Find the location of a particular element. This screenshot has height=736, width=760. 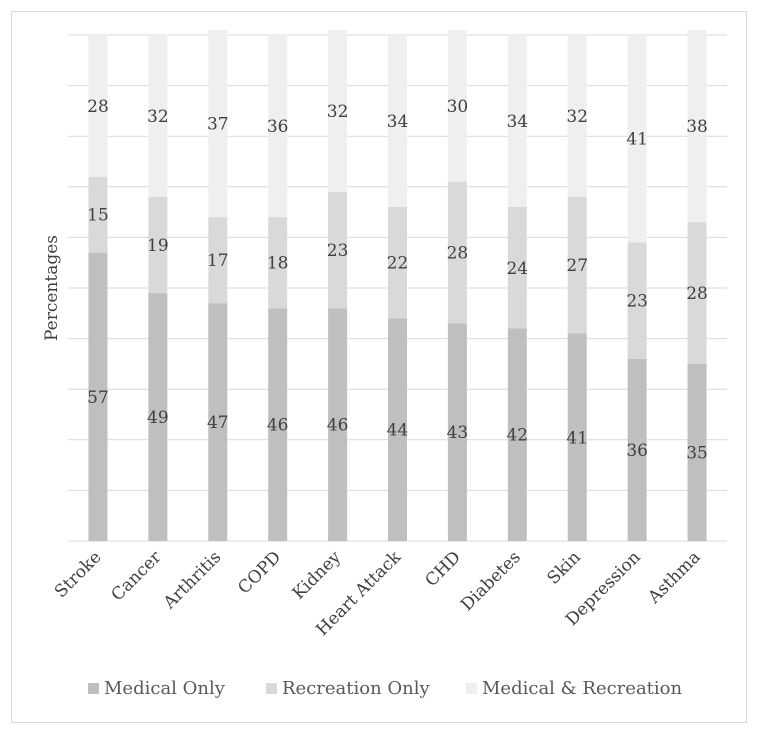

legend-item: Medical & Recreation is located at coordinates (574, 688).